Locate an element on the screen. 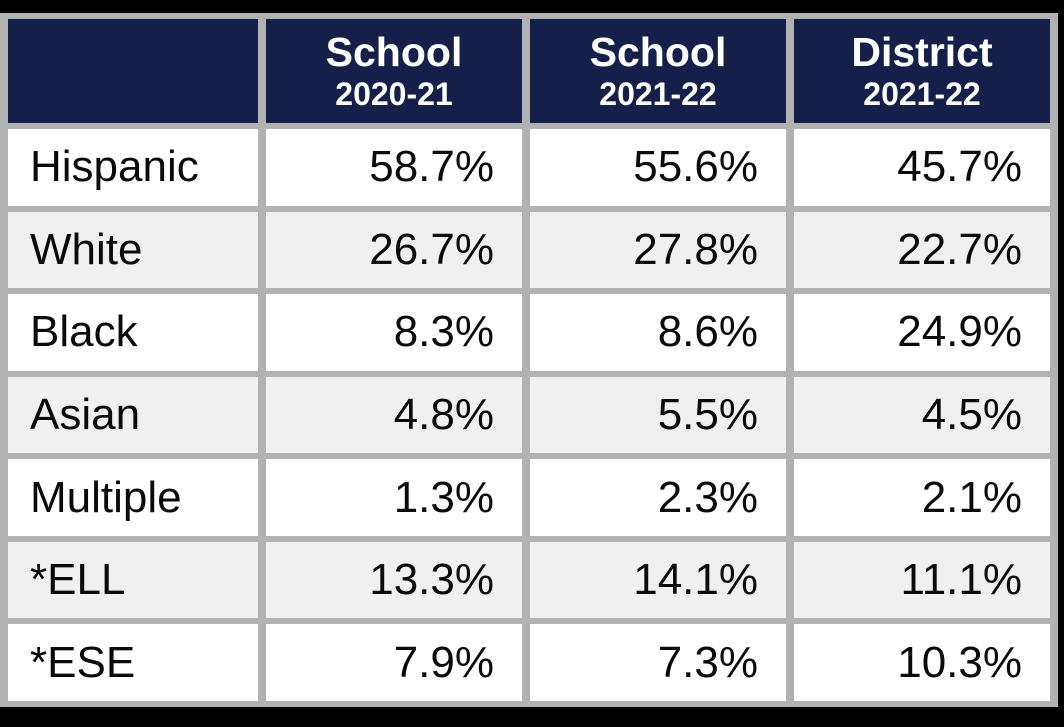  row-label: Multiple is located at coordinates (133, 497).